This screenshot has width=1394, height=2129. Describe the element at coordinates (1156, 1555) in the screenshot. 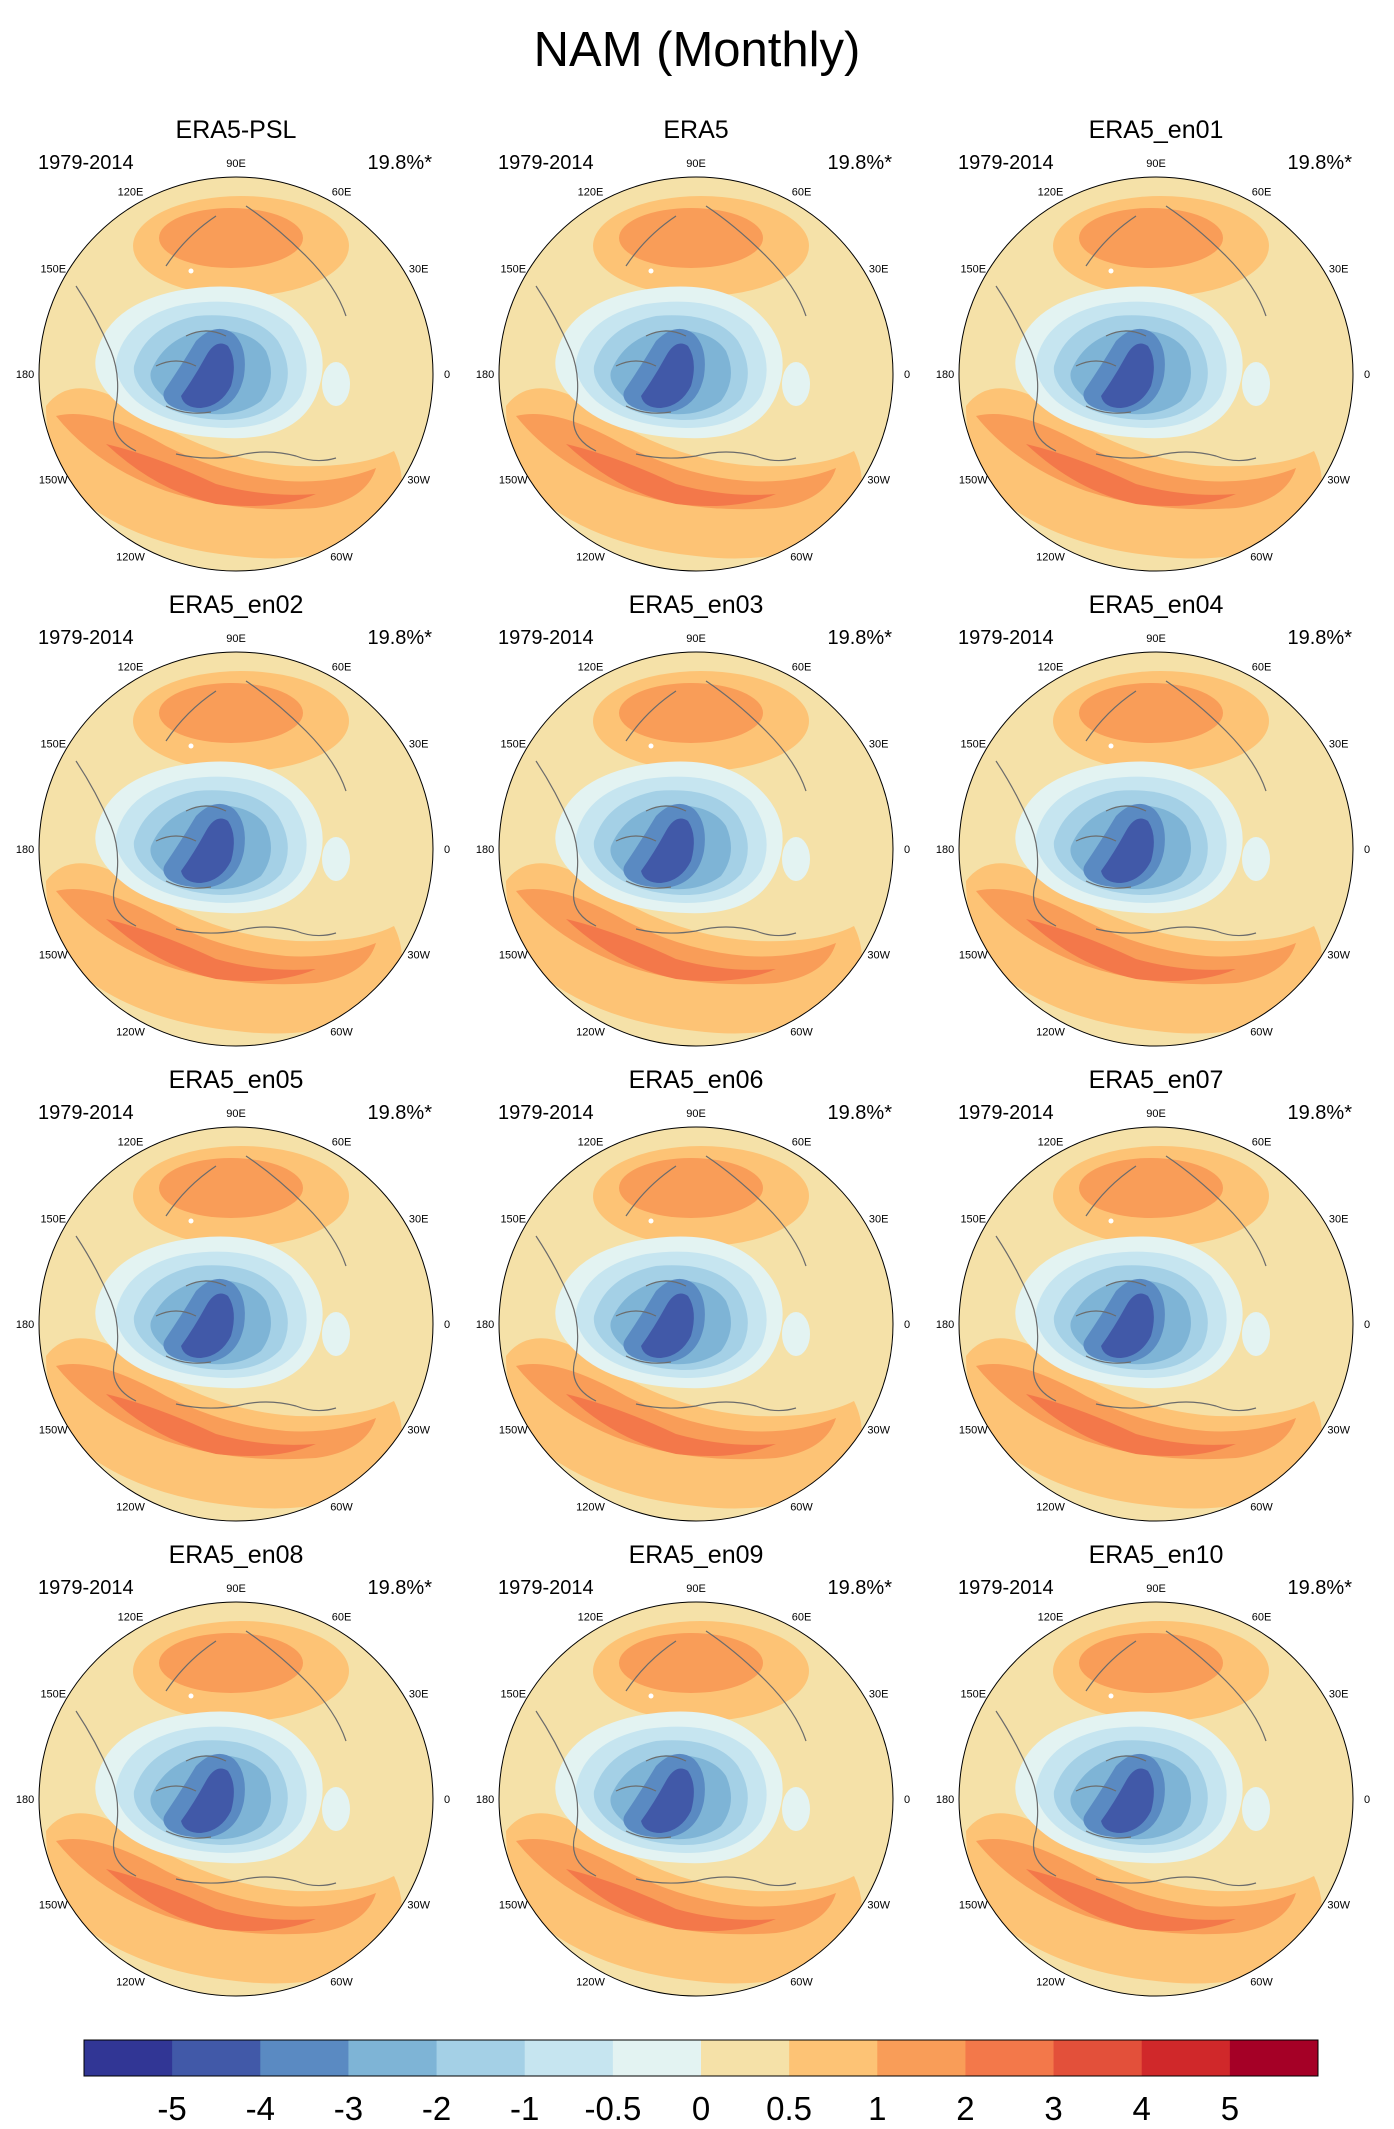

I see `panel-title: ERA5_en10` at that location.